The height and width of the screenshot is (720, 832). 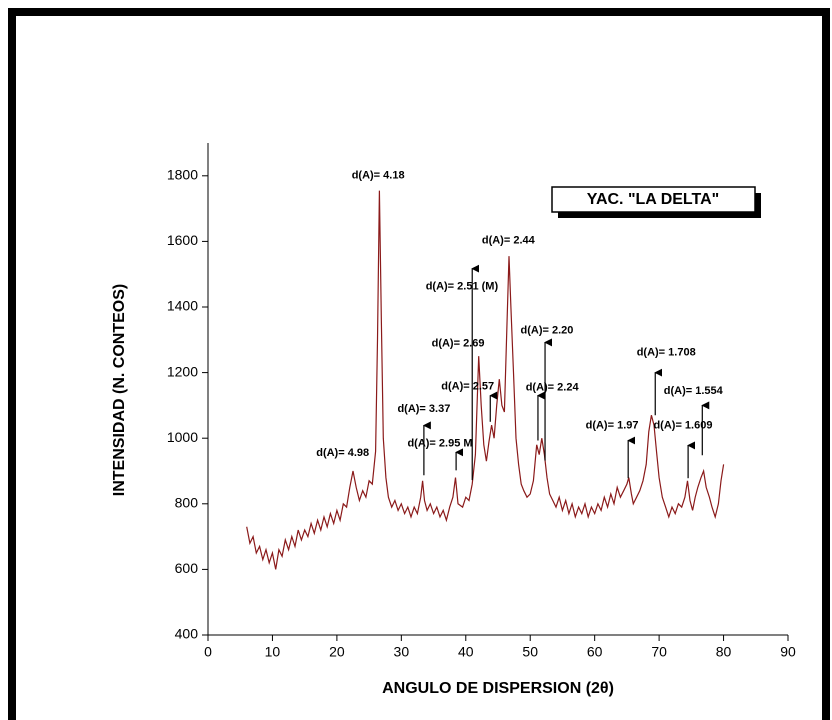 What do you see at coordinates (509, 241) in the screenshot?
I see `annotation: d(A)= 2.44` at bounding box center [509, 241].